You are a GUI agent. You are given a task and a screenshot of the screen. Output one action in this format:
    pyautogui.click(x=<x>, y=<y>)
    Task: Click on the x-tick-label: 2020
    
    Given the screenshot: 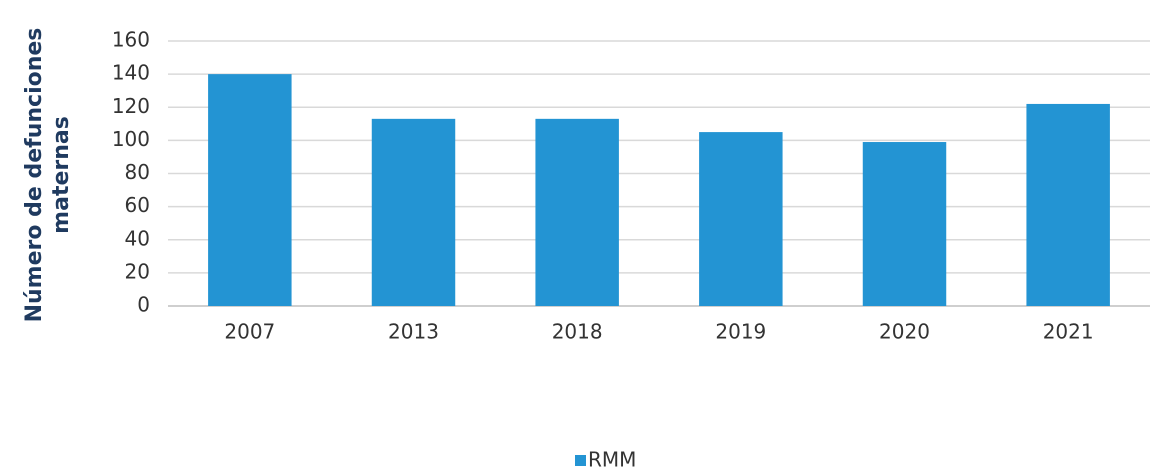 What is the action you would take?
    pyautogui.click(x=904, y=332)
    